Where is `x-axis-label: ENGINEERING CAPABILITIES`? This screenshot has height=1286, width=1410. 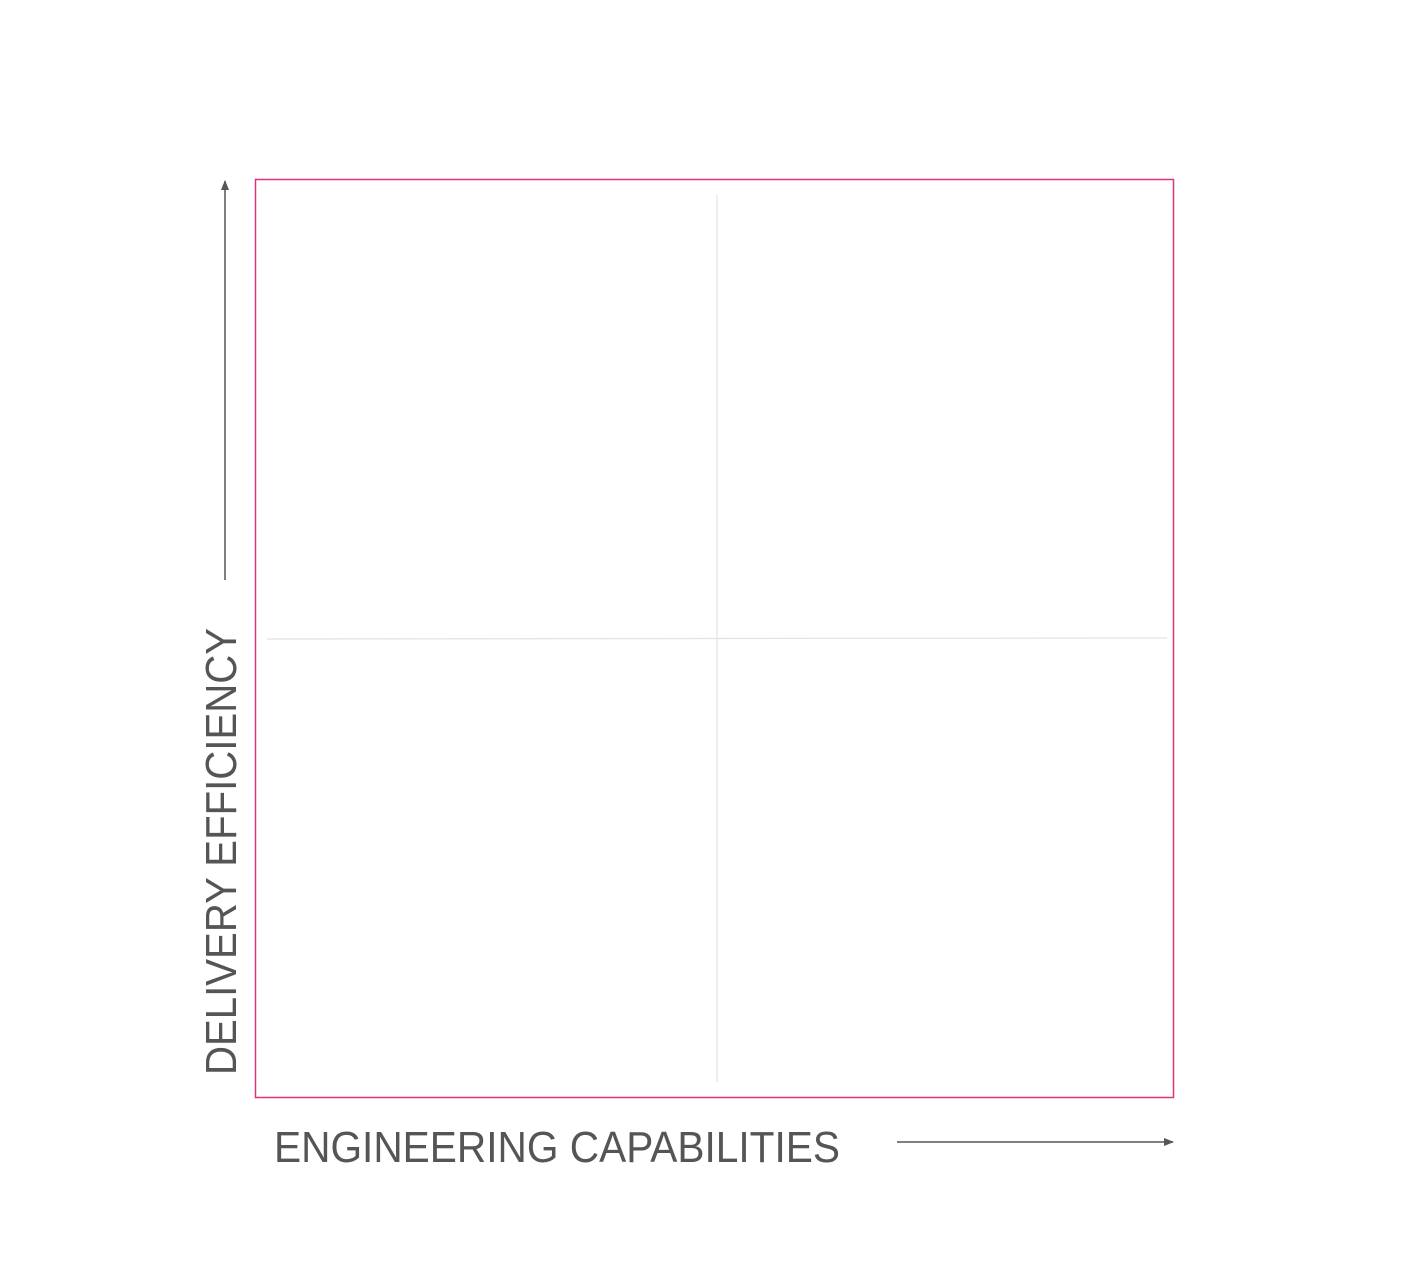
x-axis-label: ENGINEERING CAPABILITIES is located at coordinates (557, 1147).